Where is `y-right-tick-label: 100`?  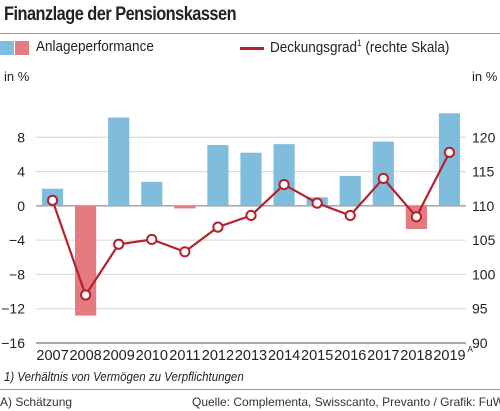
y-right-tick-label: 100 is located at coordinates (484, 274).